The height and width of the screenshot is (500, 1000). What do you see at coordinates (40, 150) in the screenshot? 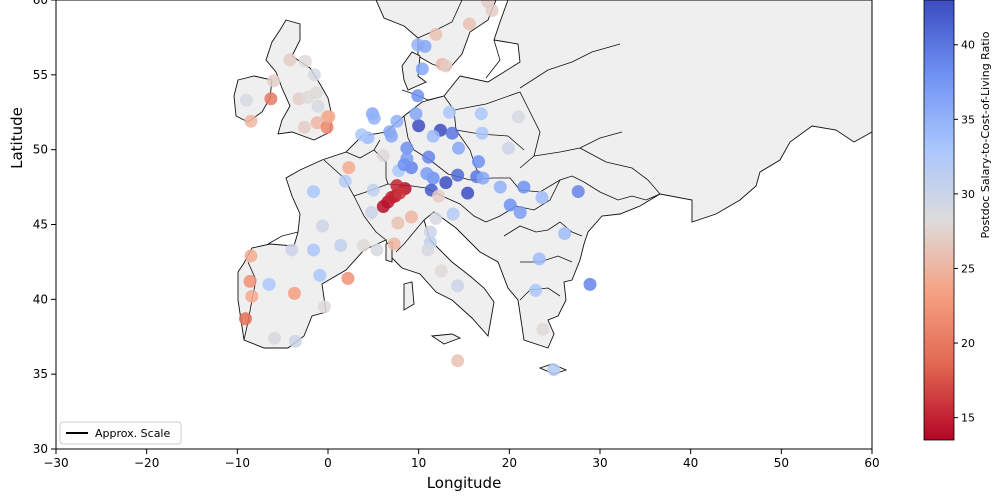
I see `y-tick-label: 50` at bounding box center [40, 150].